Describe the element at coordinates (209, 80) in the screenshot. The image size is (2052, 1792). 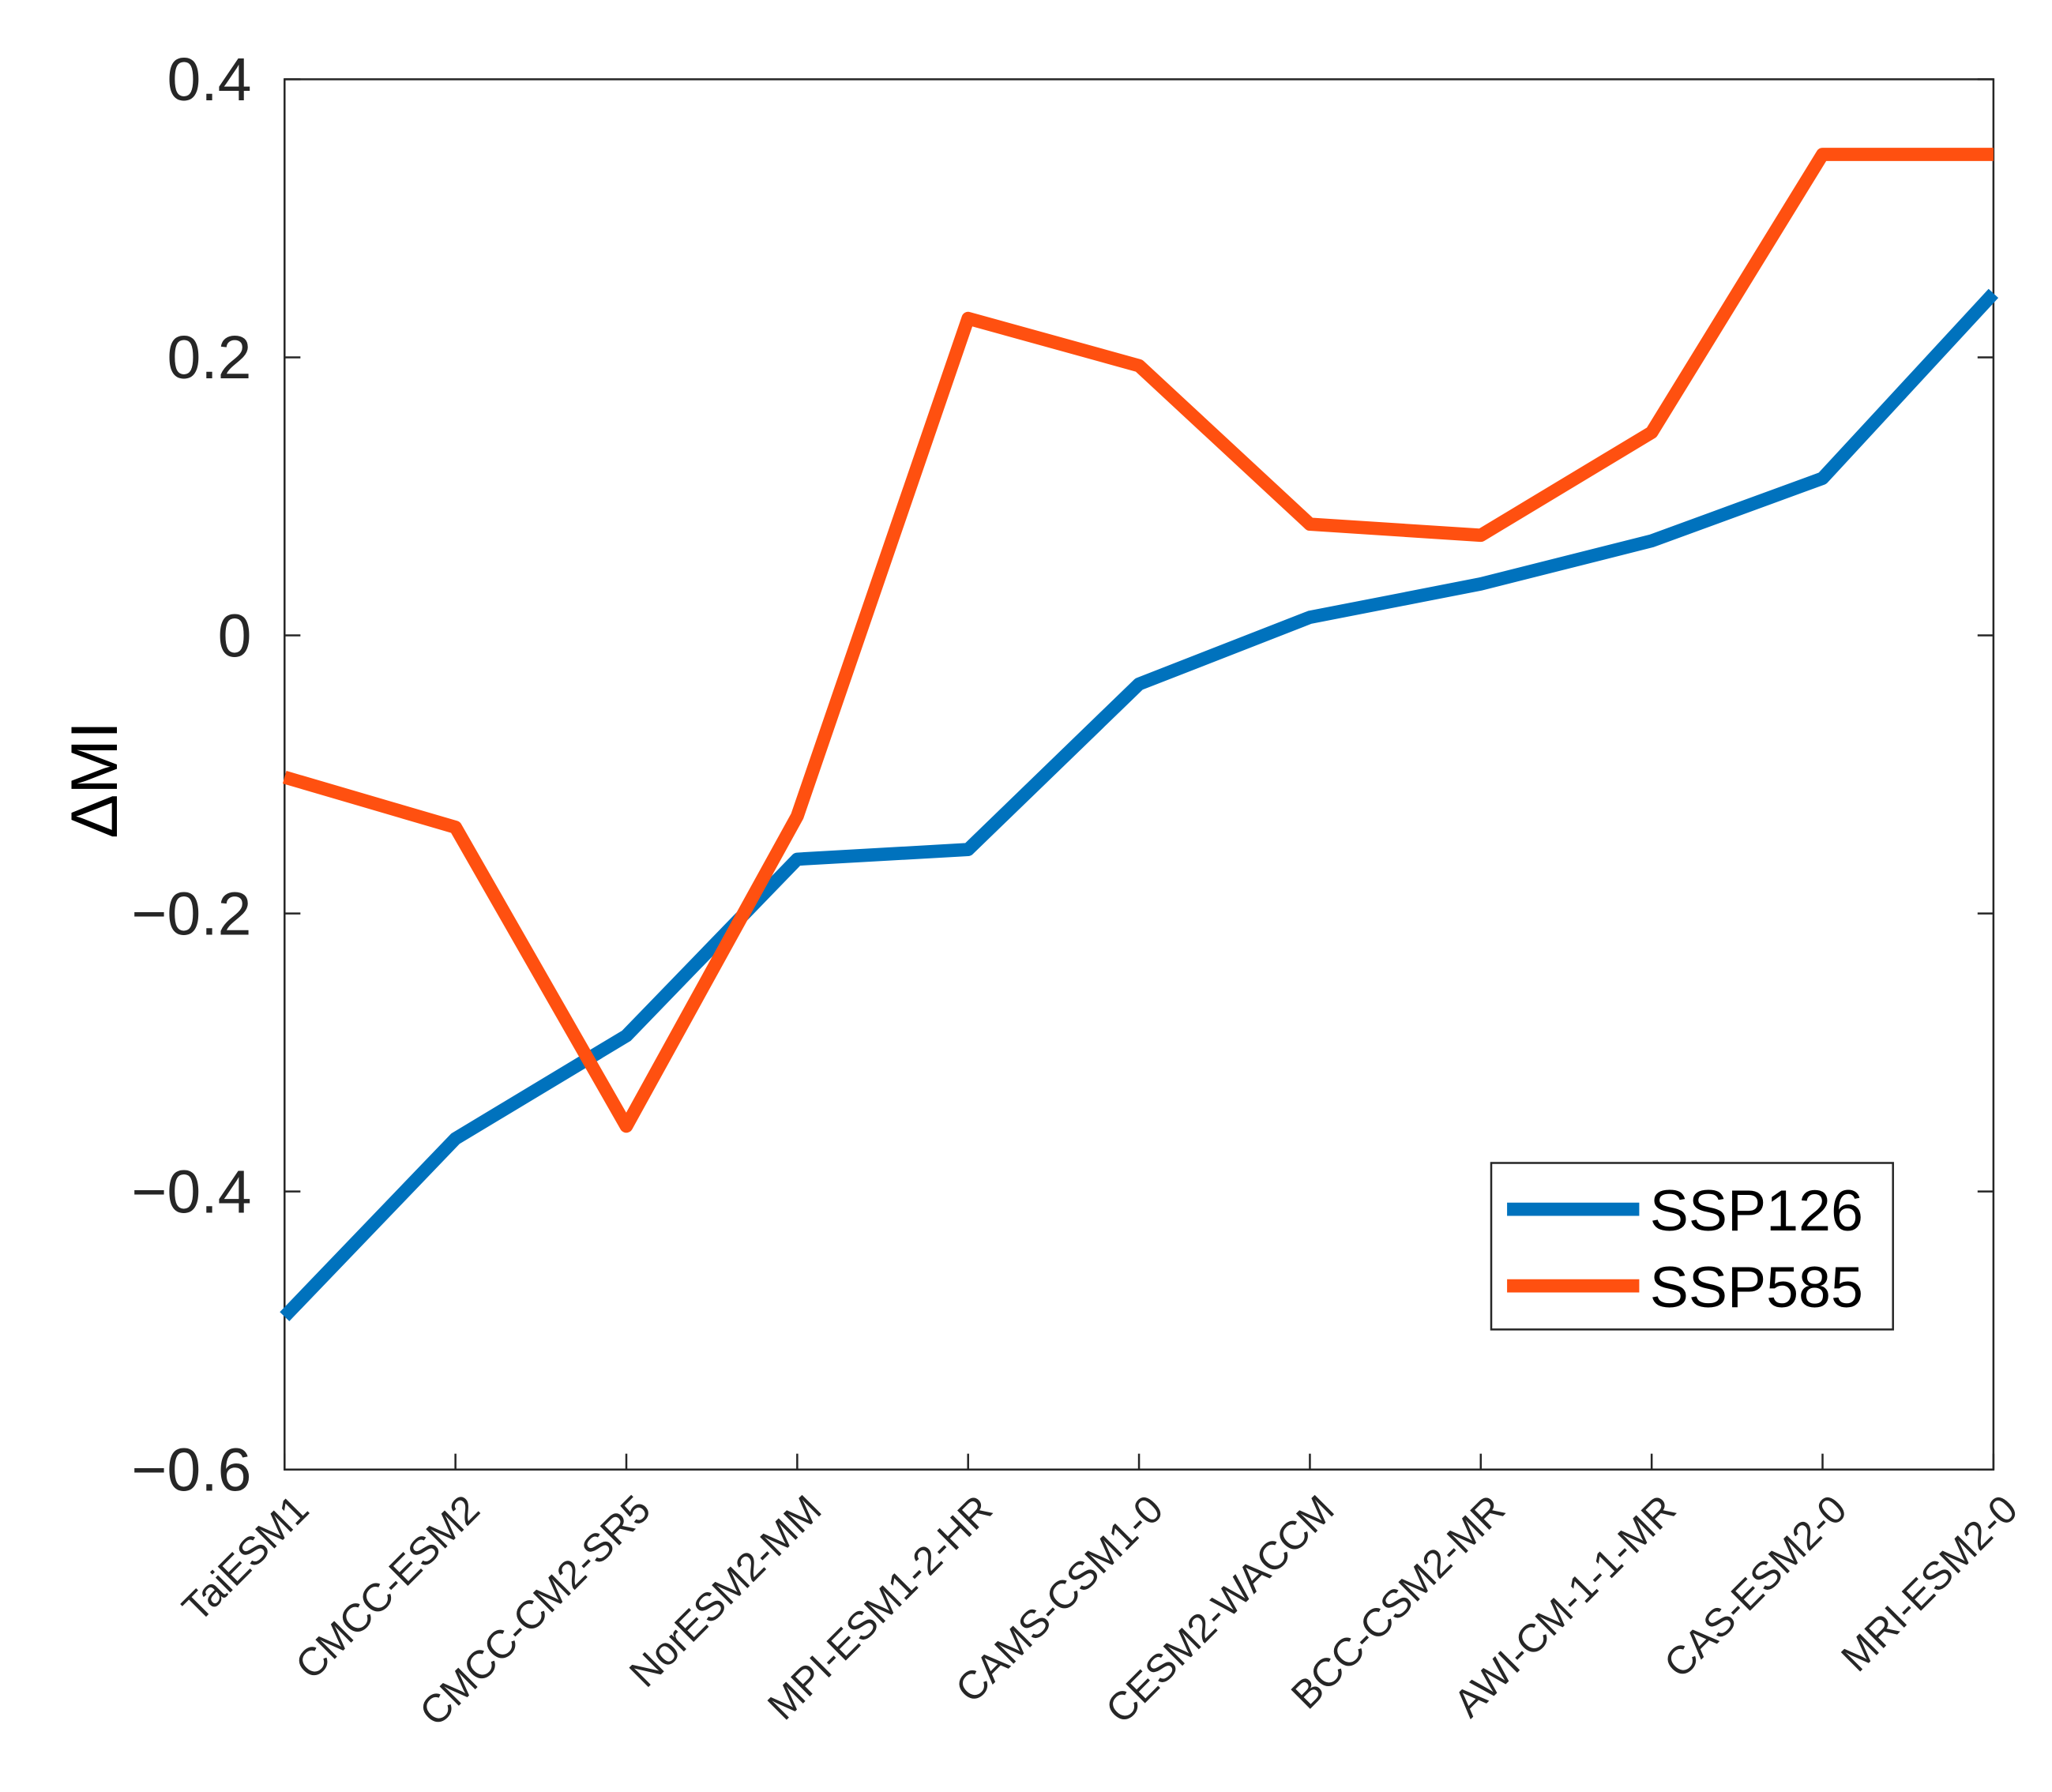
I see `y-tick-label: 0.4` at that location.